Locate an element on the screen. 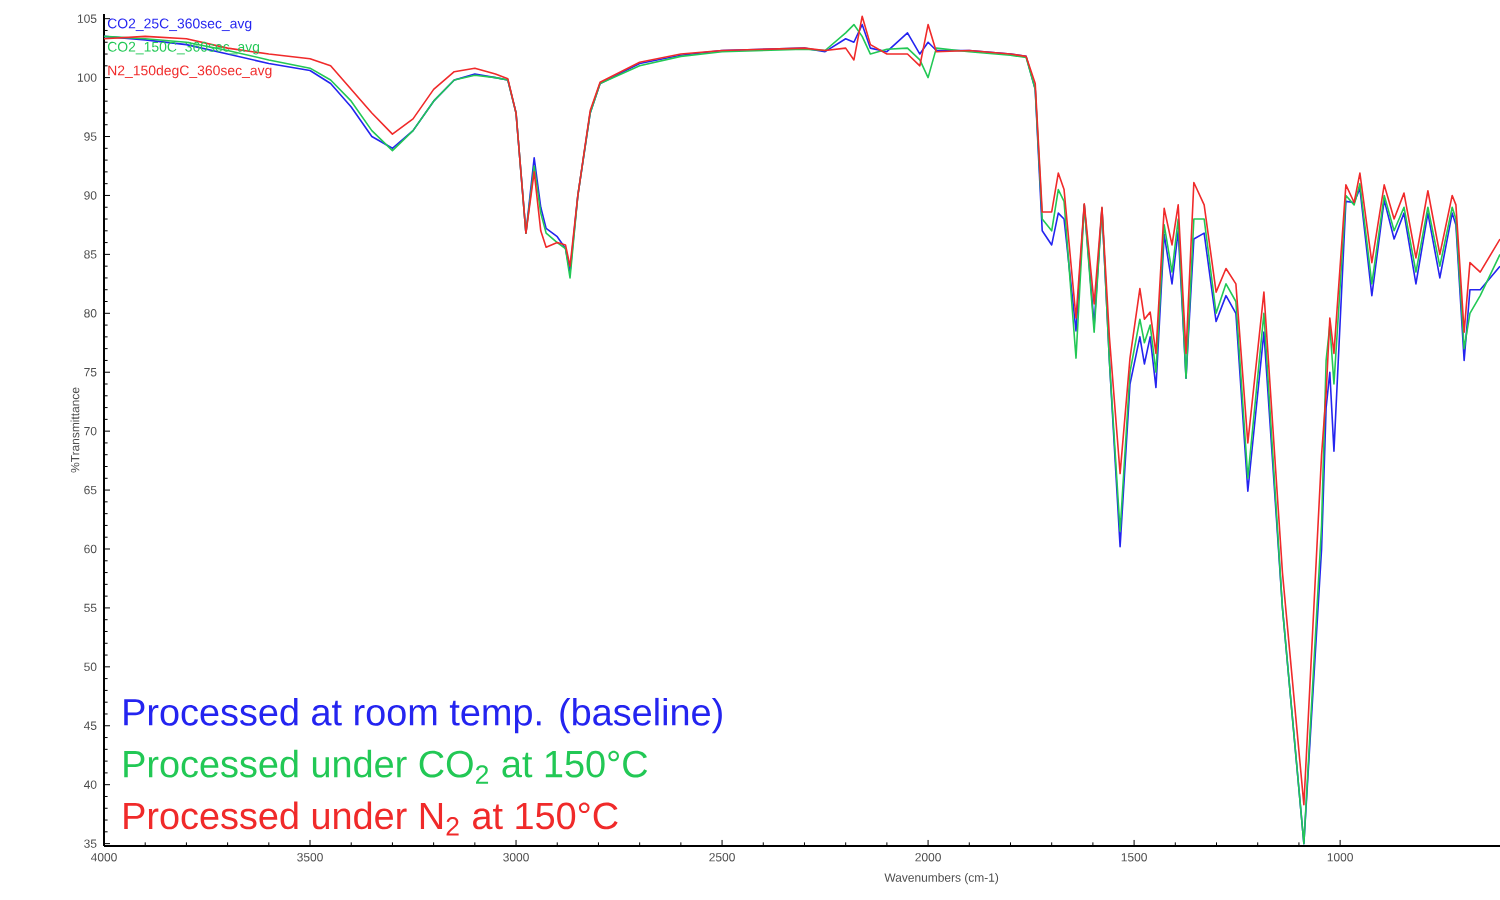 The width and height of the screenshot is (1500, 900). text: Processed at room temp. (baseline) is located at coordinates (423, 715).